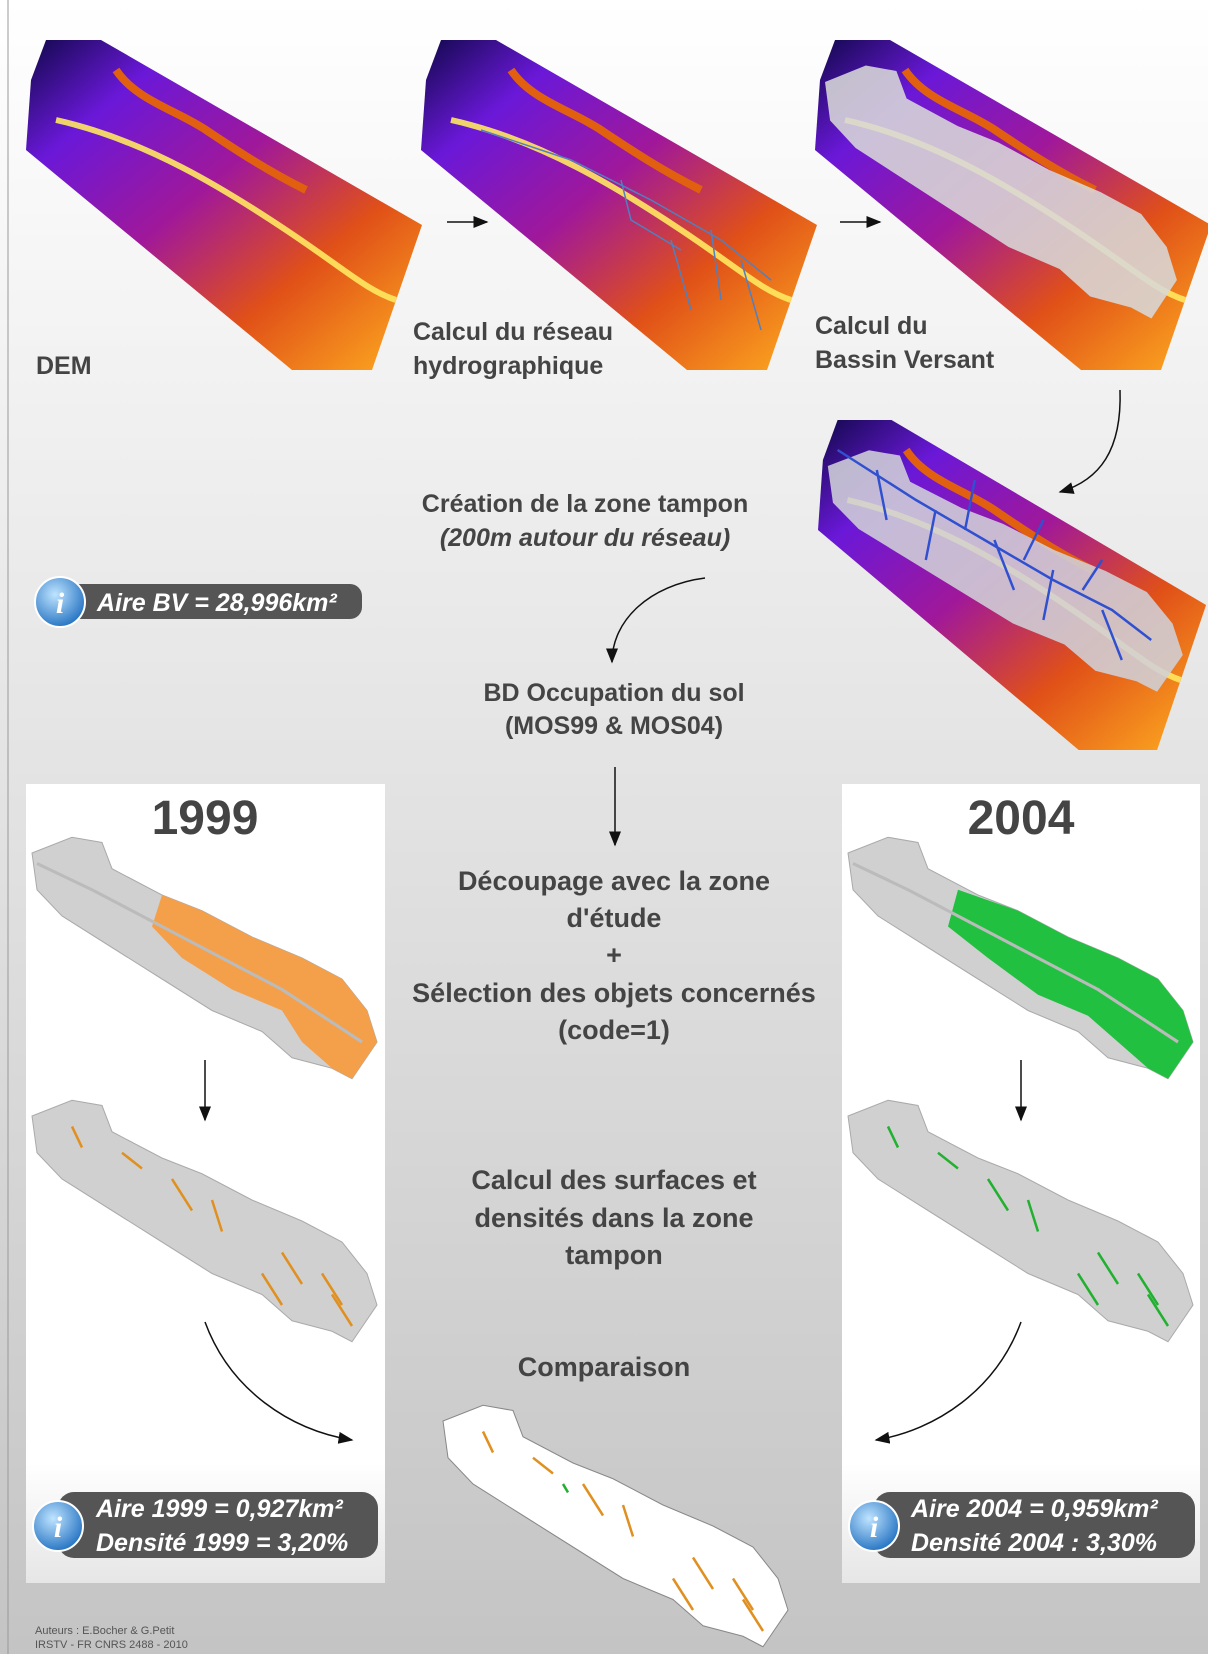  What do you see at coordinates (508, 366) in the screenshot?
I see `step-label: hydrographique` at bounding box center [508, 366].